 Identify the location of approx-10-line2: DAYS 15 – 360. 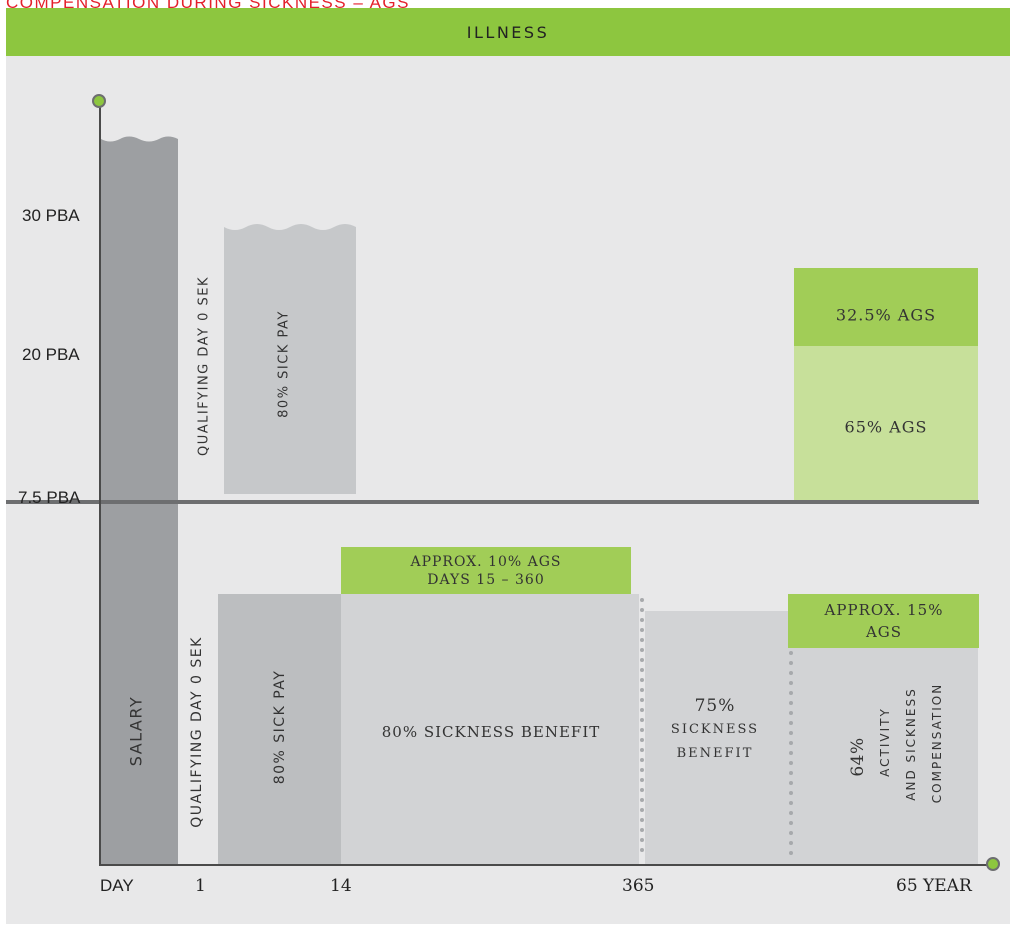
(486, 580).